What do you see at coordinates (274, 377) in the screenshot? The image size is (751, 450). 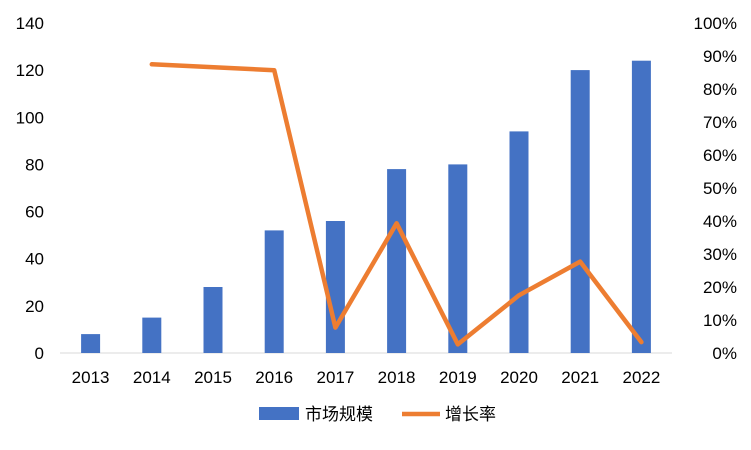 I see `x-tick-label: 2016` at bounding box center [274, 377].